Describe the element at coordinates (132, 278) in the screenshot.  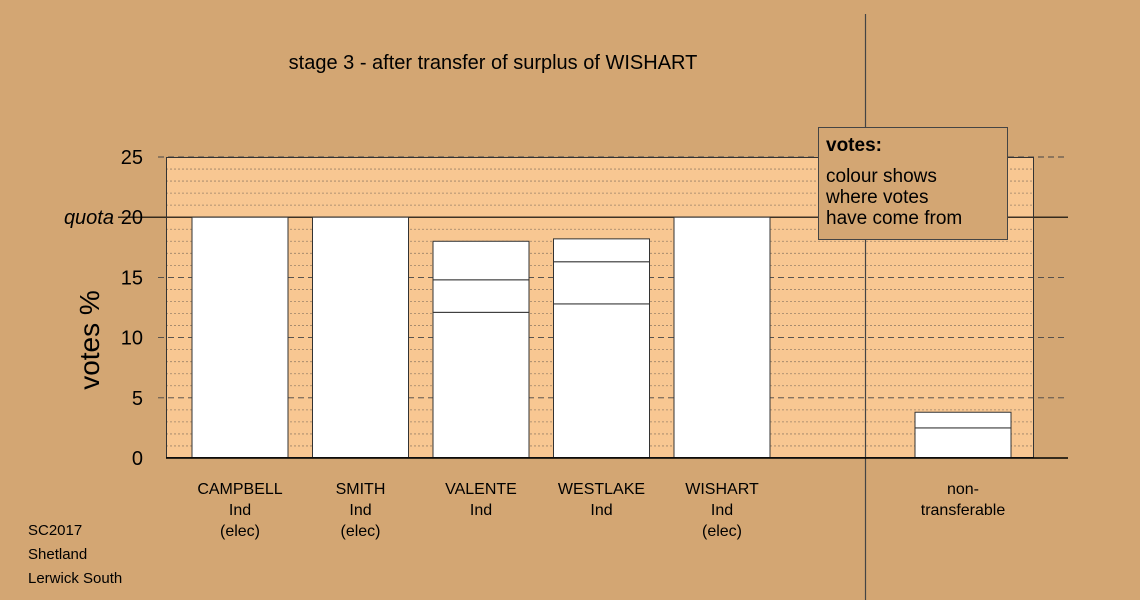
I see `y-tick-label: 15` at that location.